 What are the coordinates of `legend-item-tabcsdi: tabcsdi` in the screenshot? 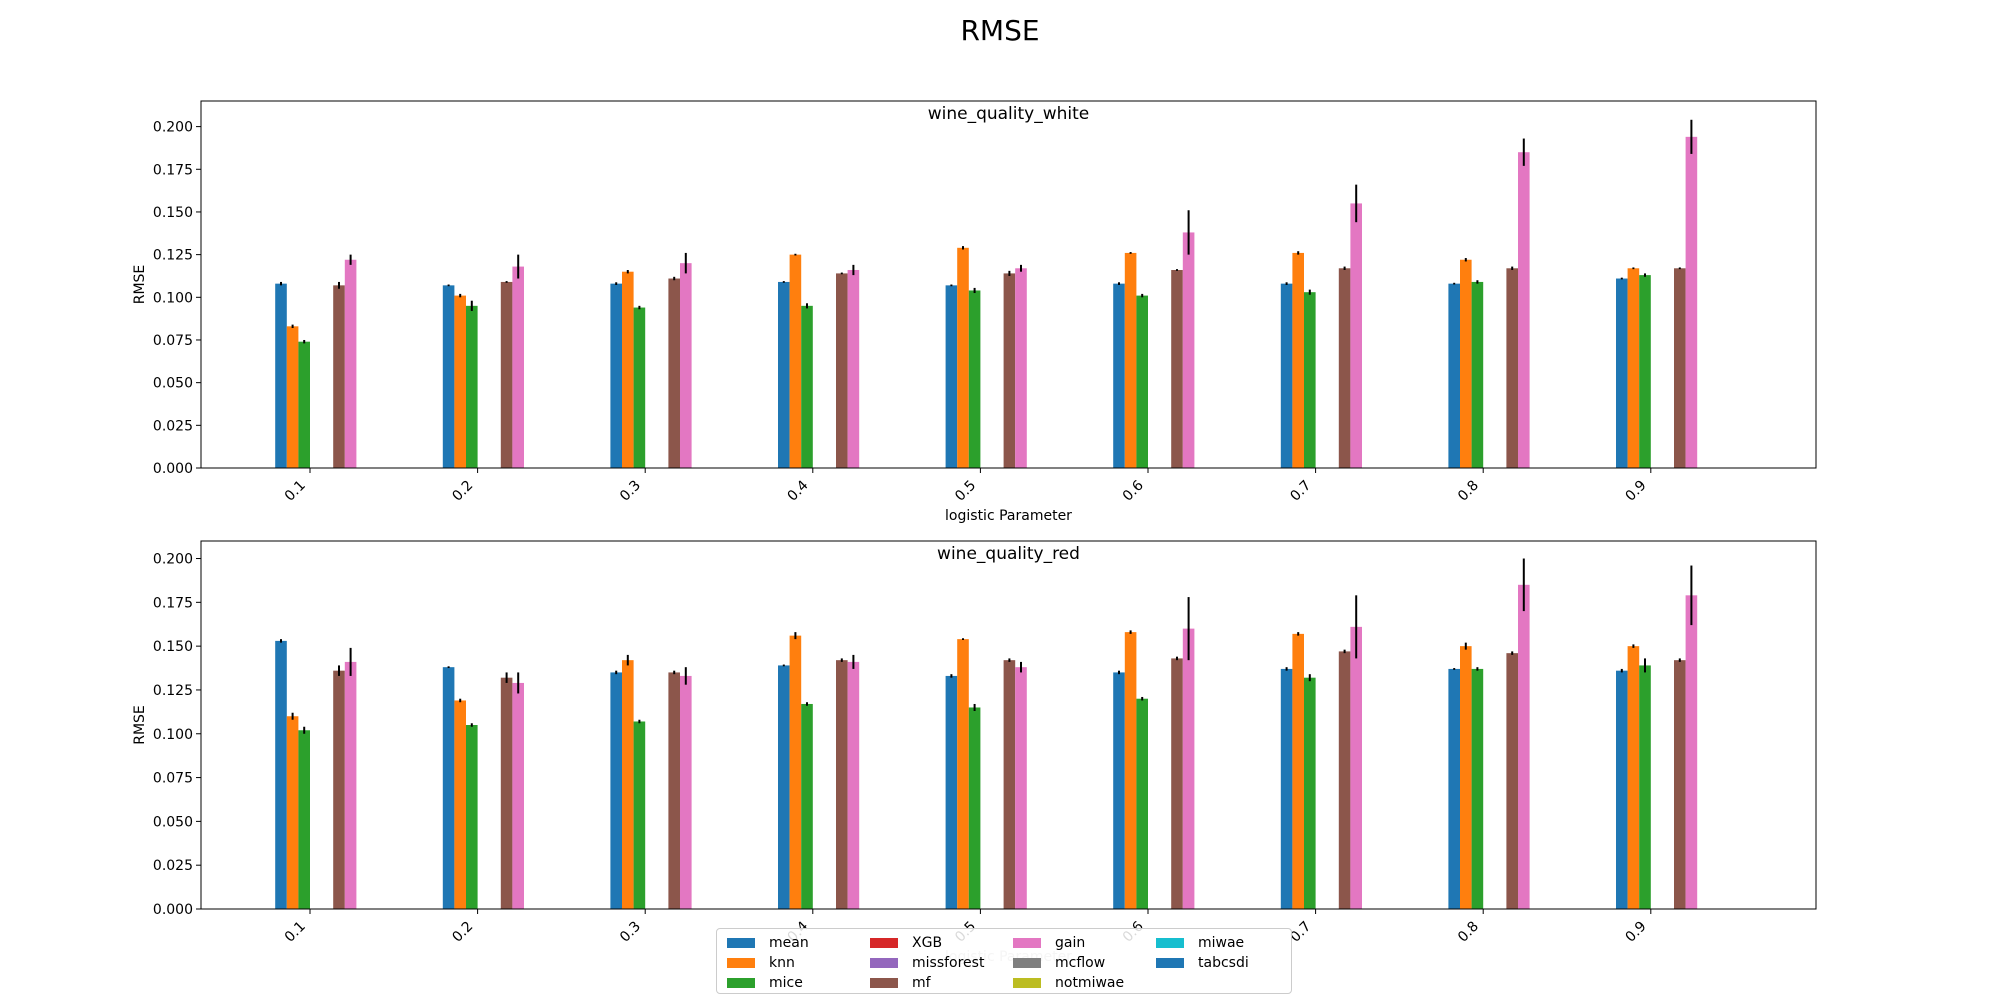 It's located at (1223, 963).